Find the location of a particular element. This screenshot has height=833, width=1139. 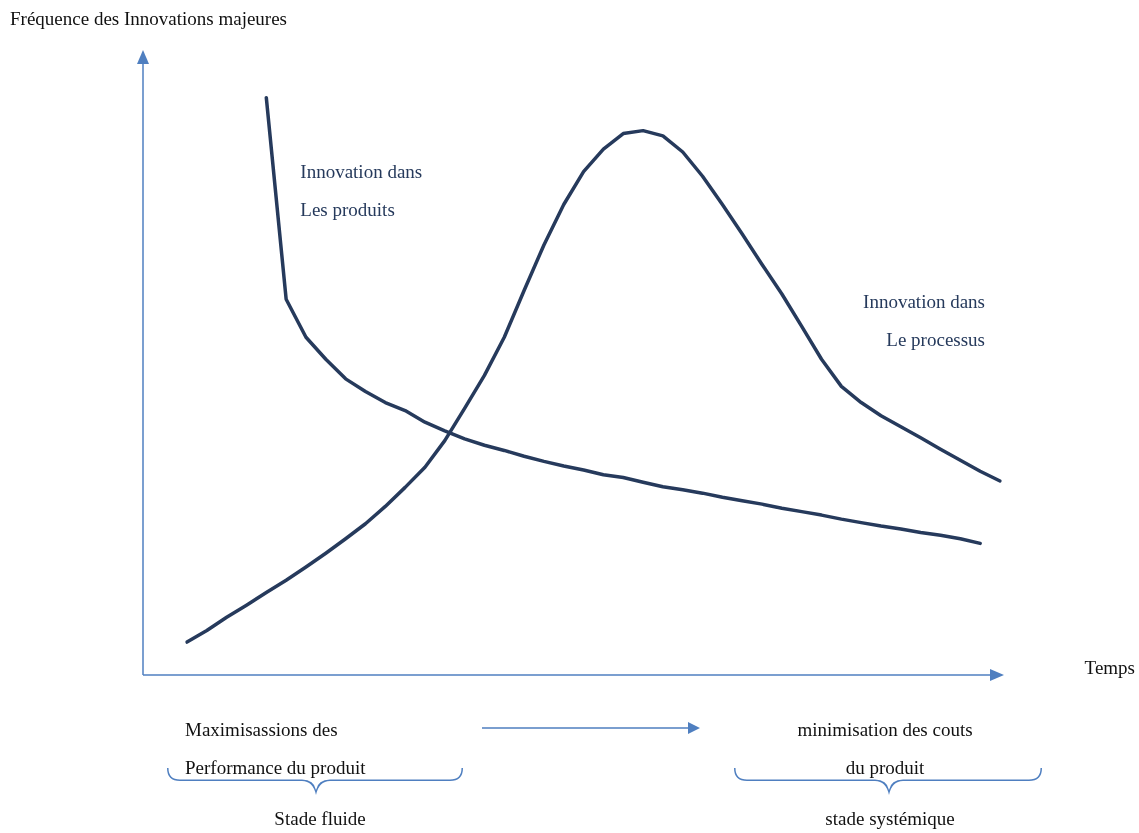

y-axis-title: Fréquence des Innovations majeures is located at coordinates (148, 18).